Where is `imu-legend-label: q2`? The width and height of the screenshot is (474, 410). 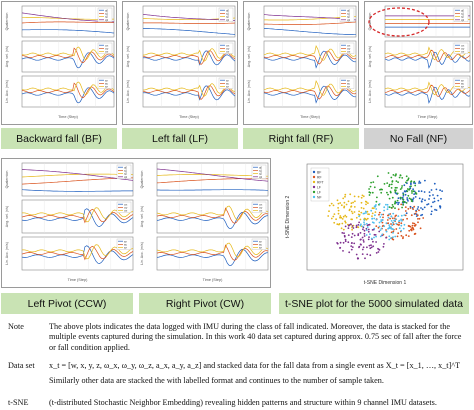 imu-legend-label: q2 is located at coordinates (227, 17).